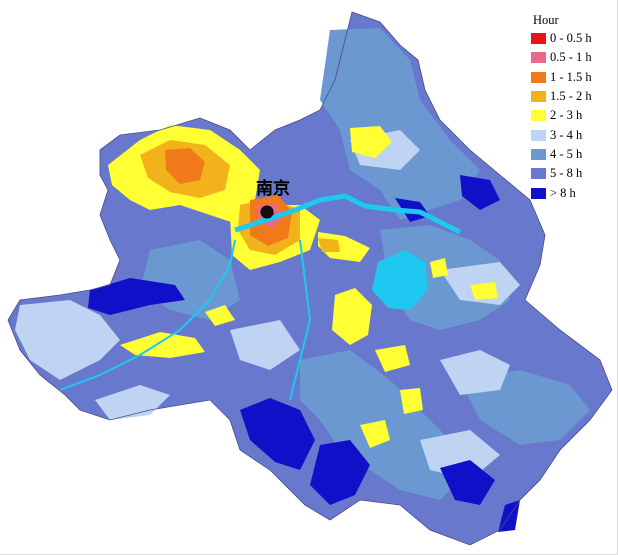 The height and width of the screenshot is (555, 618). I want to click on zone-1-1-5h, so click(185, 166).